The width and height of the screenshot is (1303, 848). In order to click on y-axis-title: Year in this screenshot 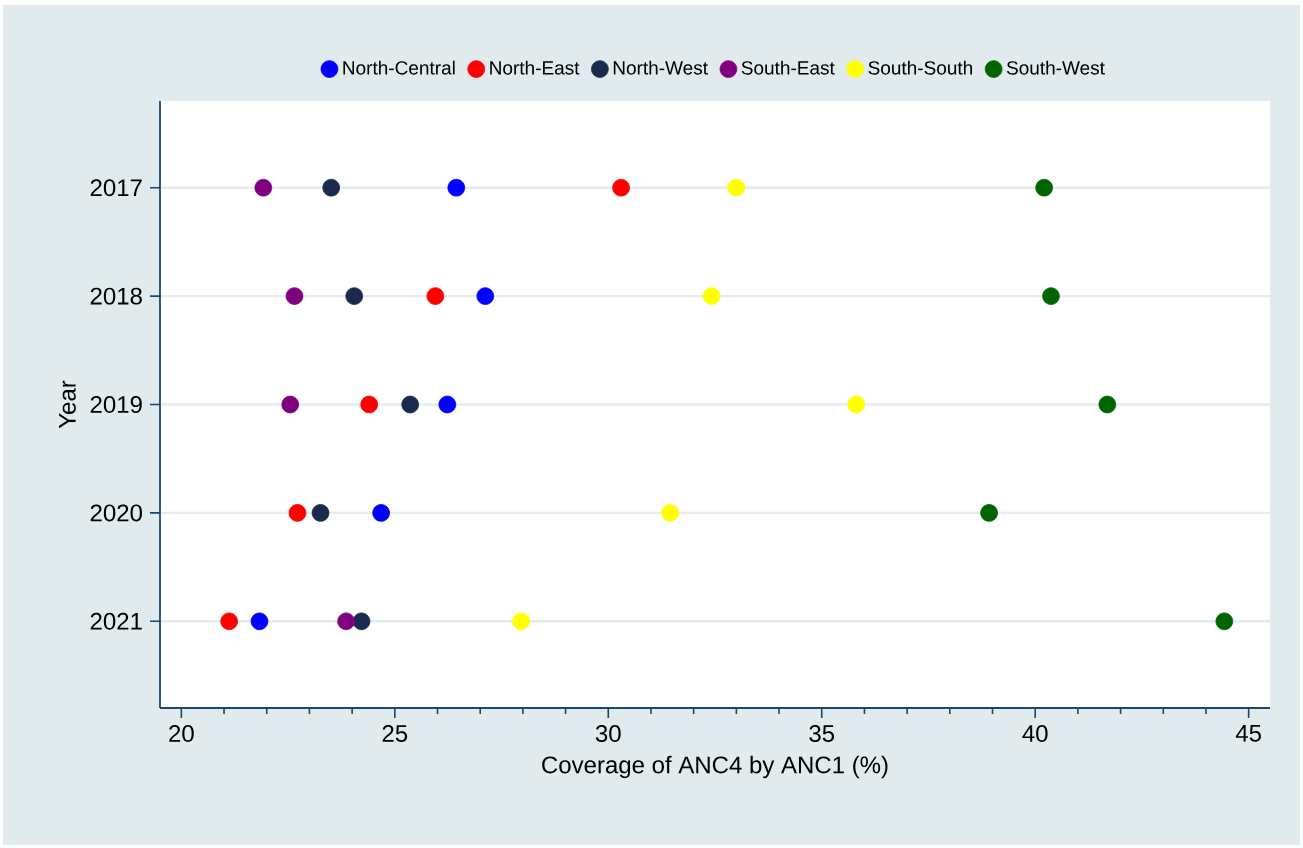, I will do `click(67, 404)`.